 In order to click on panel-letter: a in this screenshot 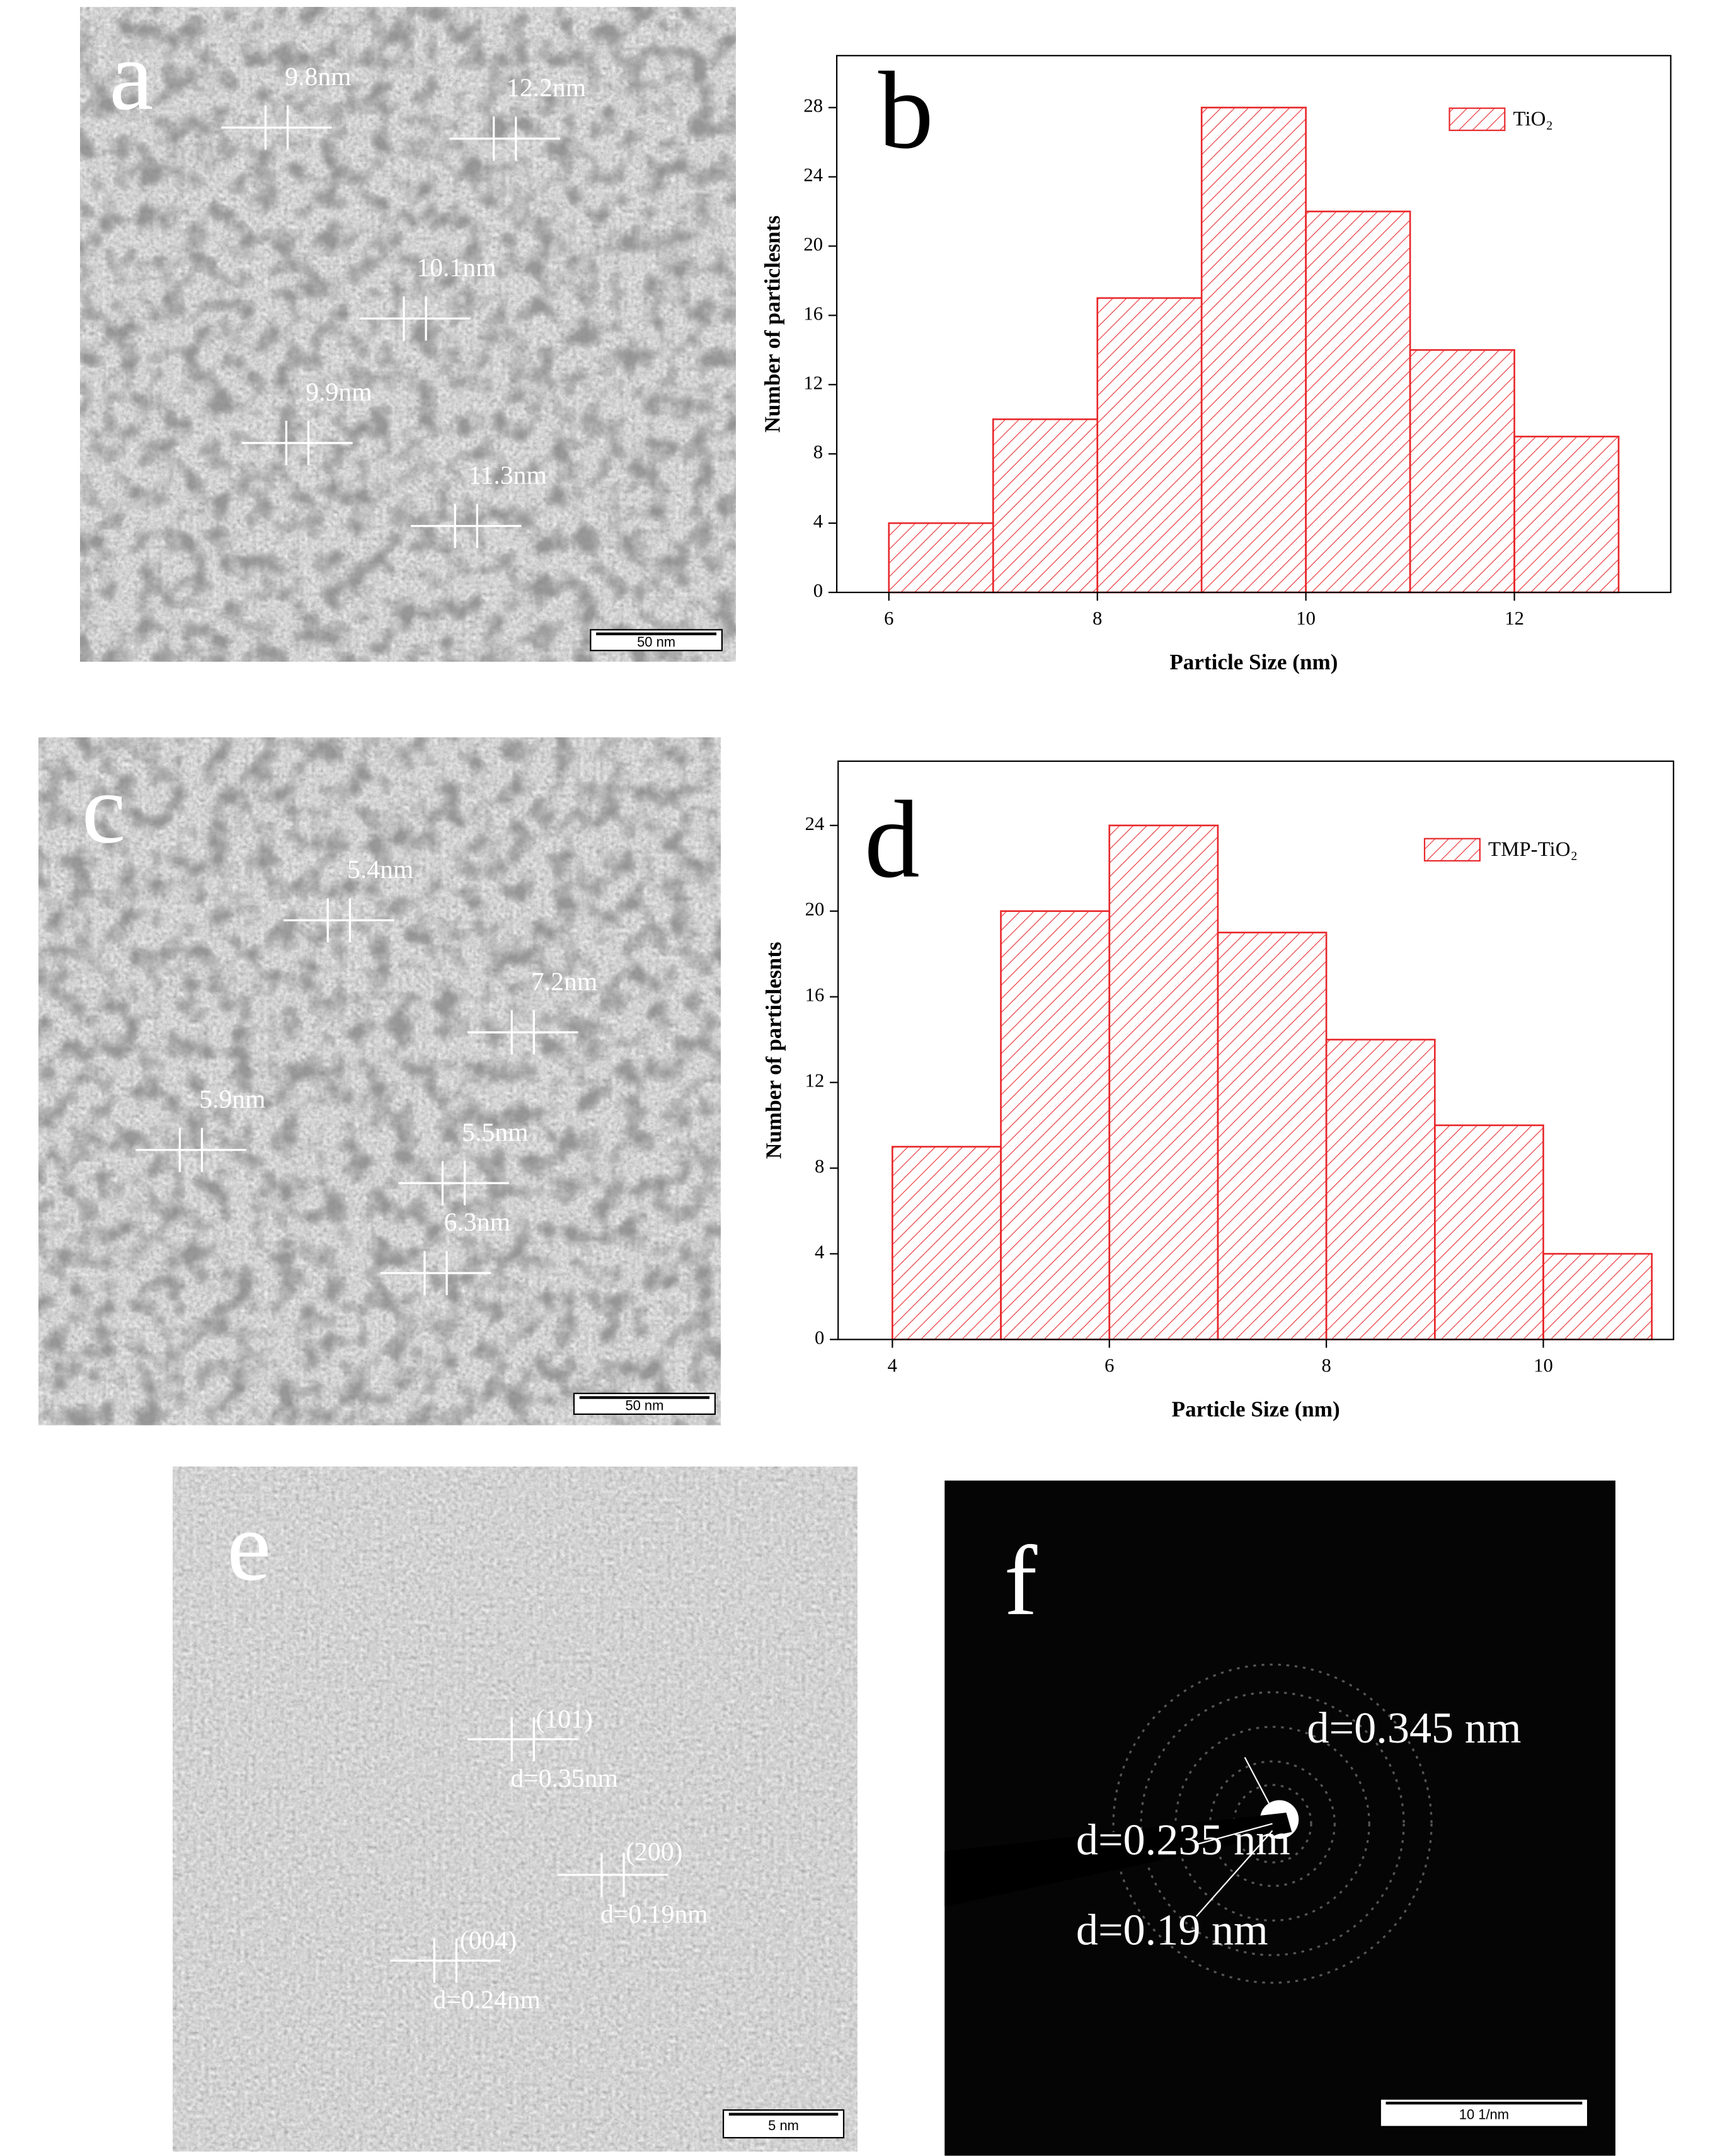, I will do `click(131, 76)`.